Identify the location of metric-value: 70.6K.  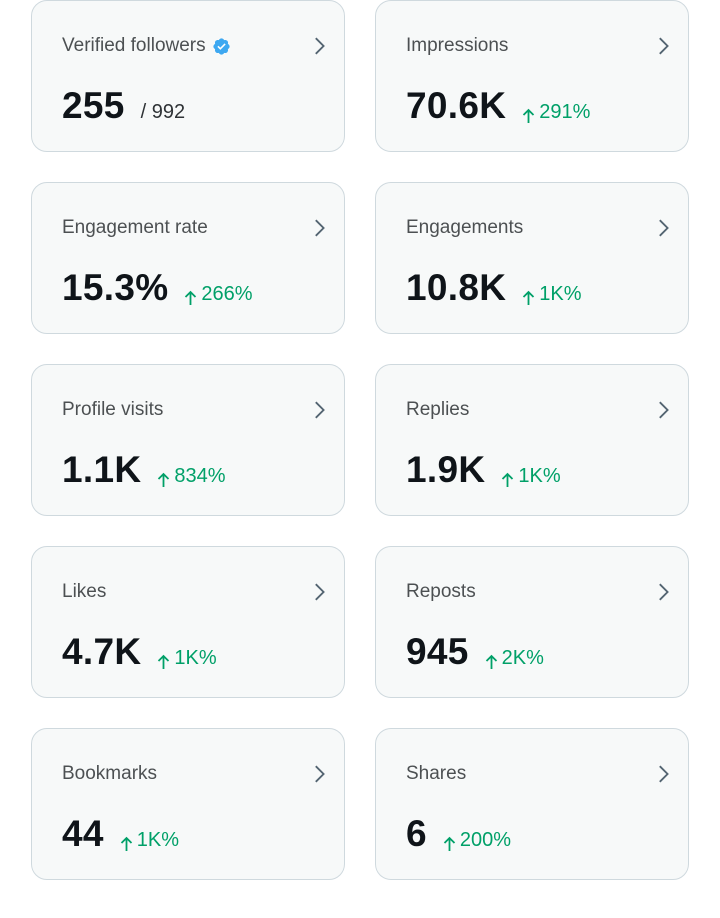
(456, 105).